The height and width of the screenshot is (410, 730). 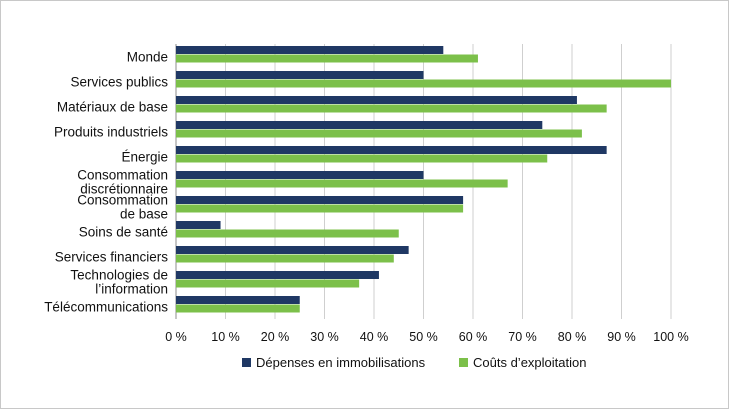 What do you see at coordinates (341, 362) in the screenshot?
I see `legend-label: Dépenses en immobilisations` at bounding box center [341, 362].